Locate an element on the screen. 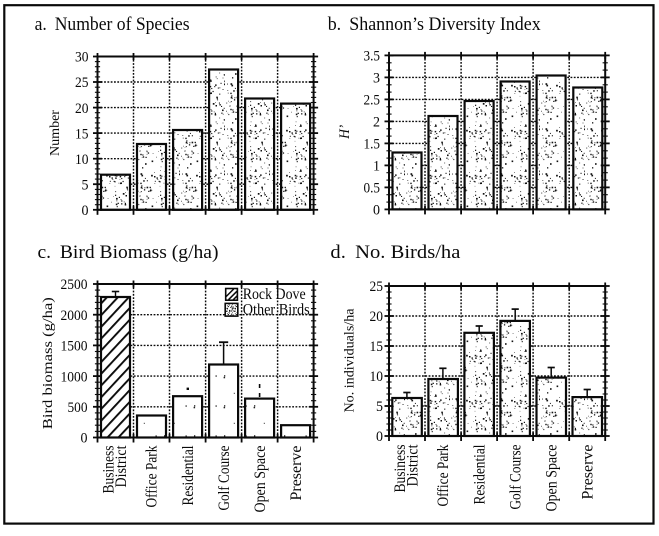 The height and width of the screenshot is (536, 659). svg-text: Bird biomass (g/ha) is located at coordinates (48, 363).